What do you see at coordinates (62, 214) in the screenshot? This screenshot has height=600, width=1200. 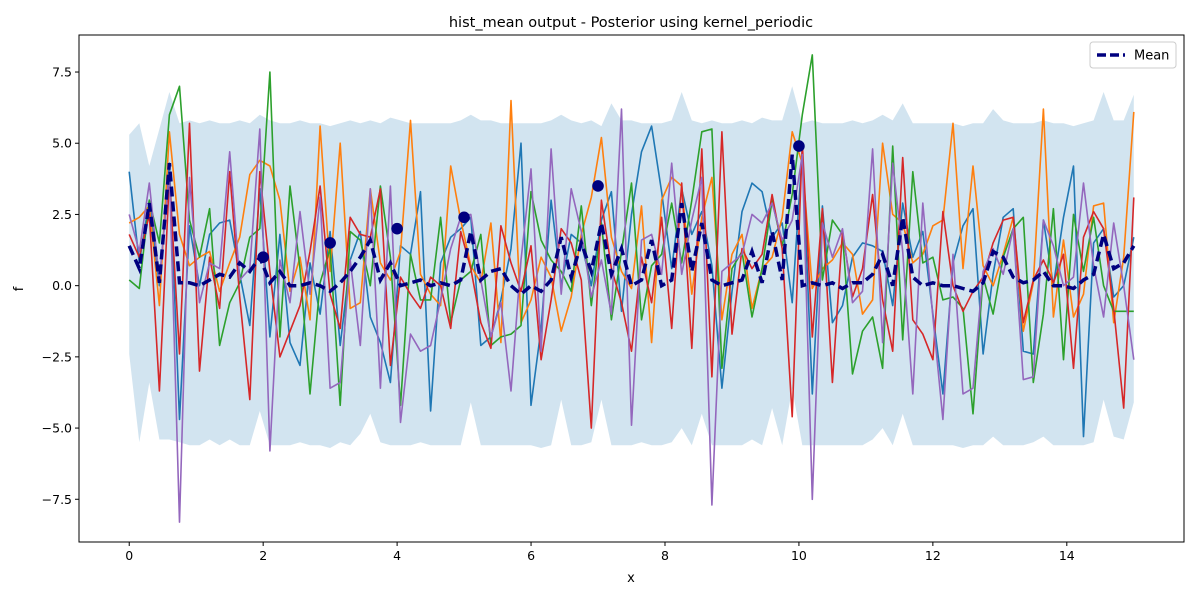 I see `y-tick-label: 2.5` at bounding box center [62, 214].